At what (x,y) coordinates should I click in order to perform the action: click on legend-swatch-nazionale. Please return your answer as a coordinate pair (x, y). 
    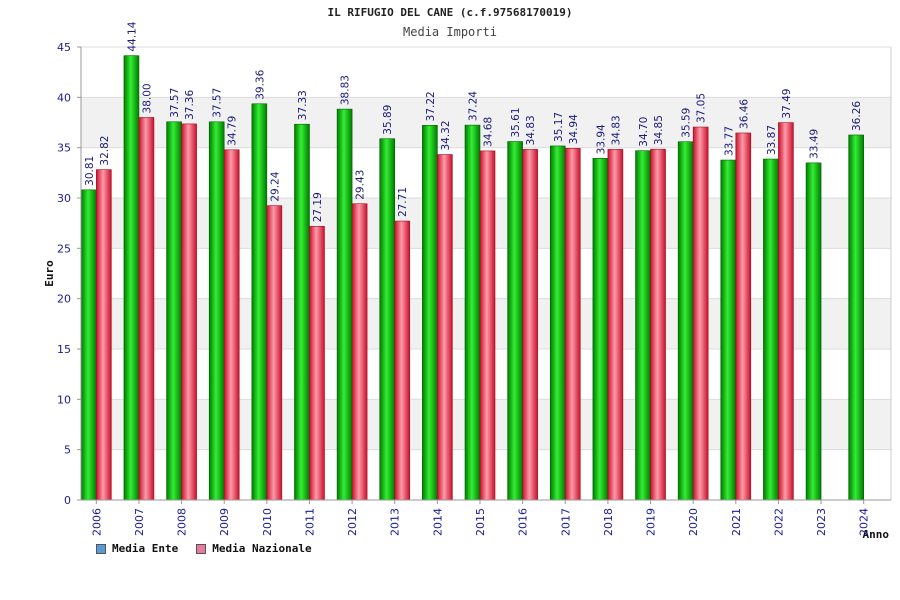
    Looking at the image, I should click on (201, 548).